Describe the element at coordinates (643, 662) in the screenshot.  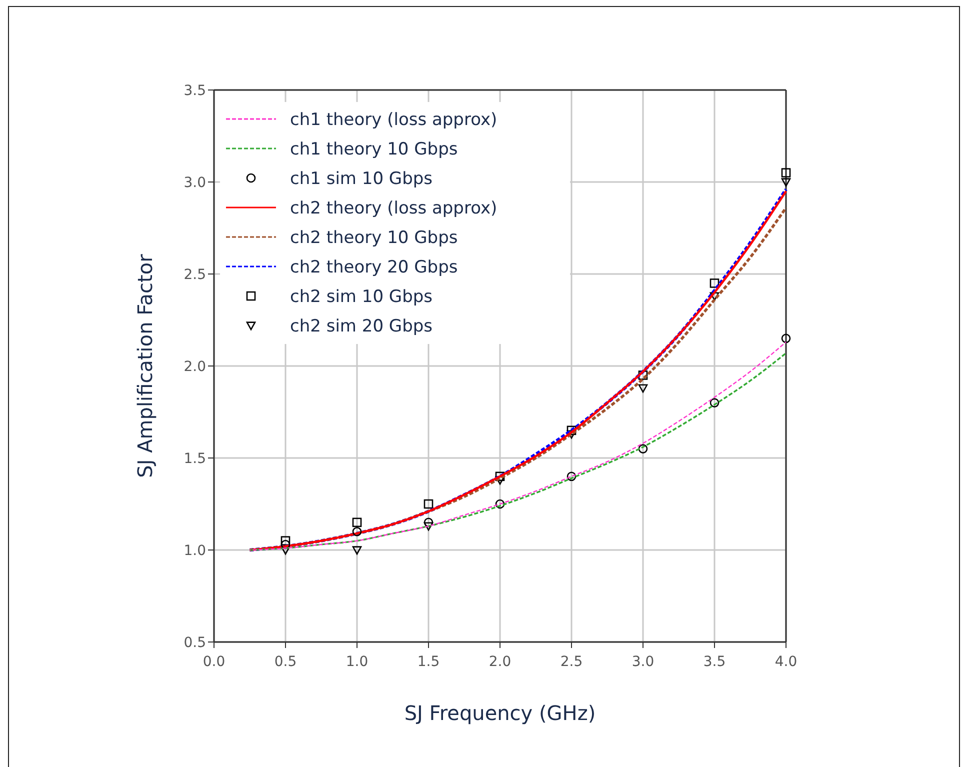
I see `x-tick-label: 3.0` at that location.